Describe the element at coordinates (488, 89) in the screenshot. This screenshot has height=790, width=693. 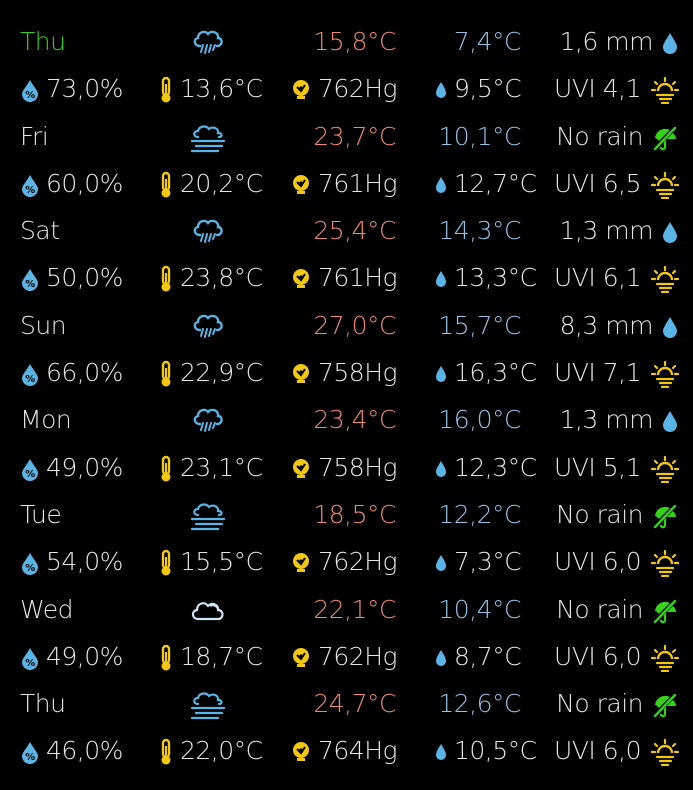
I see `dew-point-value: 9,5°C` at that location.